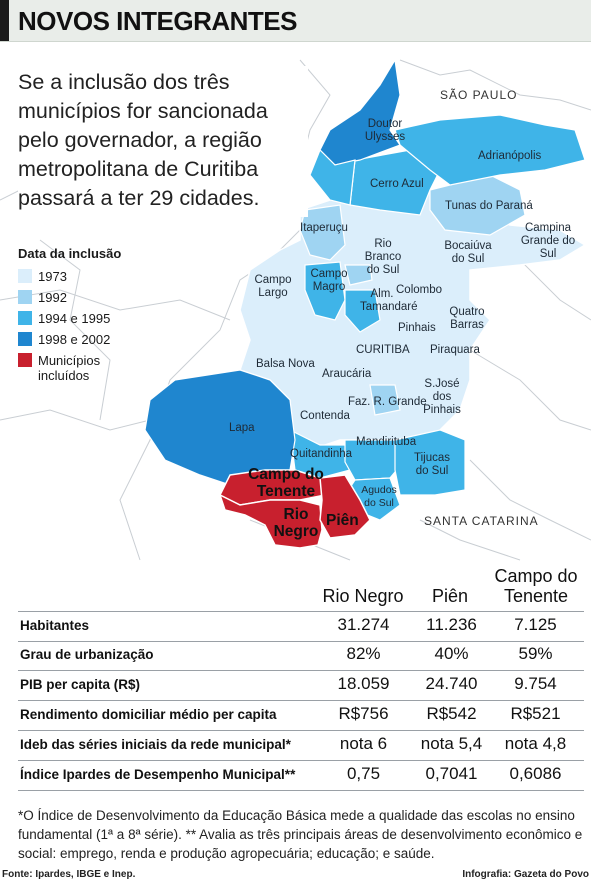 The image size is (591, 888). I want to click on label-pinhais: Pinhais, so click(417, 328).